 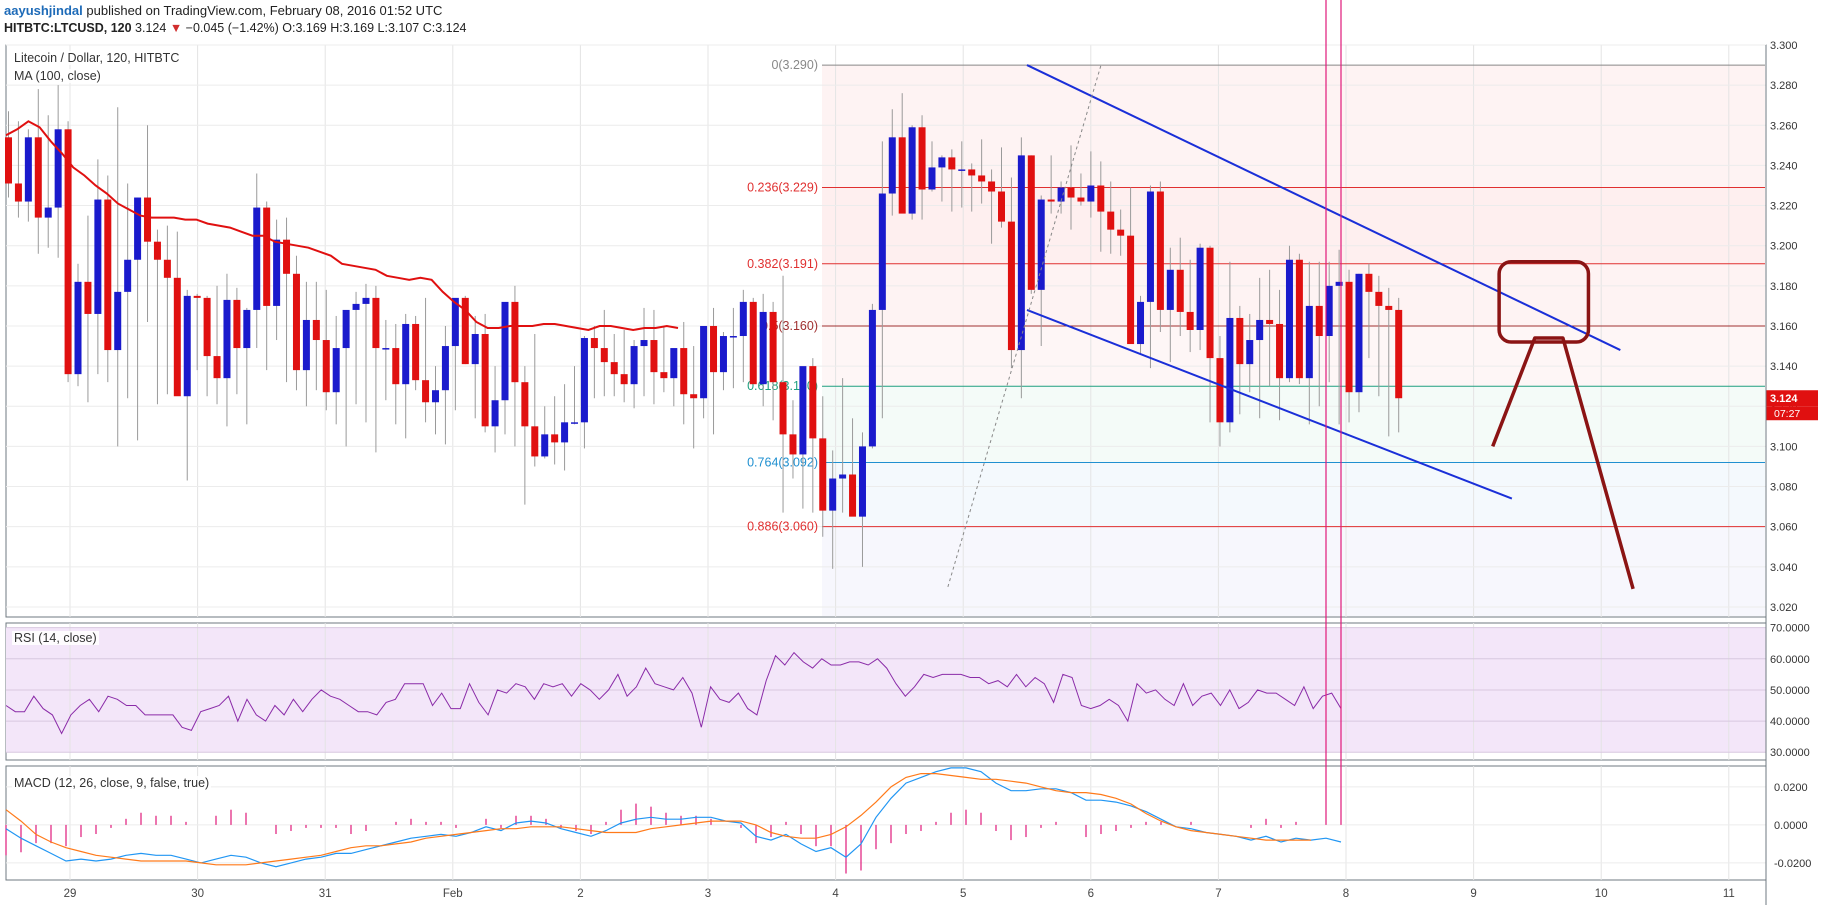 What do you see at coordinates (782, 264) in the screenshot?
I see `fib-level-label: 0.382(3.191)` at bounding box center [782, 264].